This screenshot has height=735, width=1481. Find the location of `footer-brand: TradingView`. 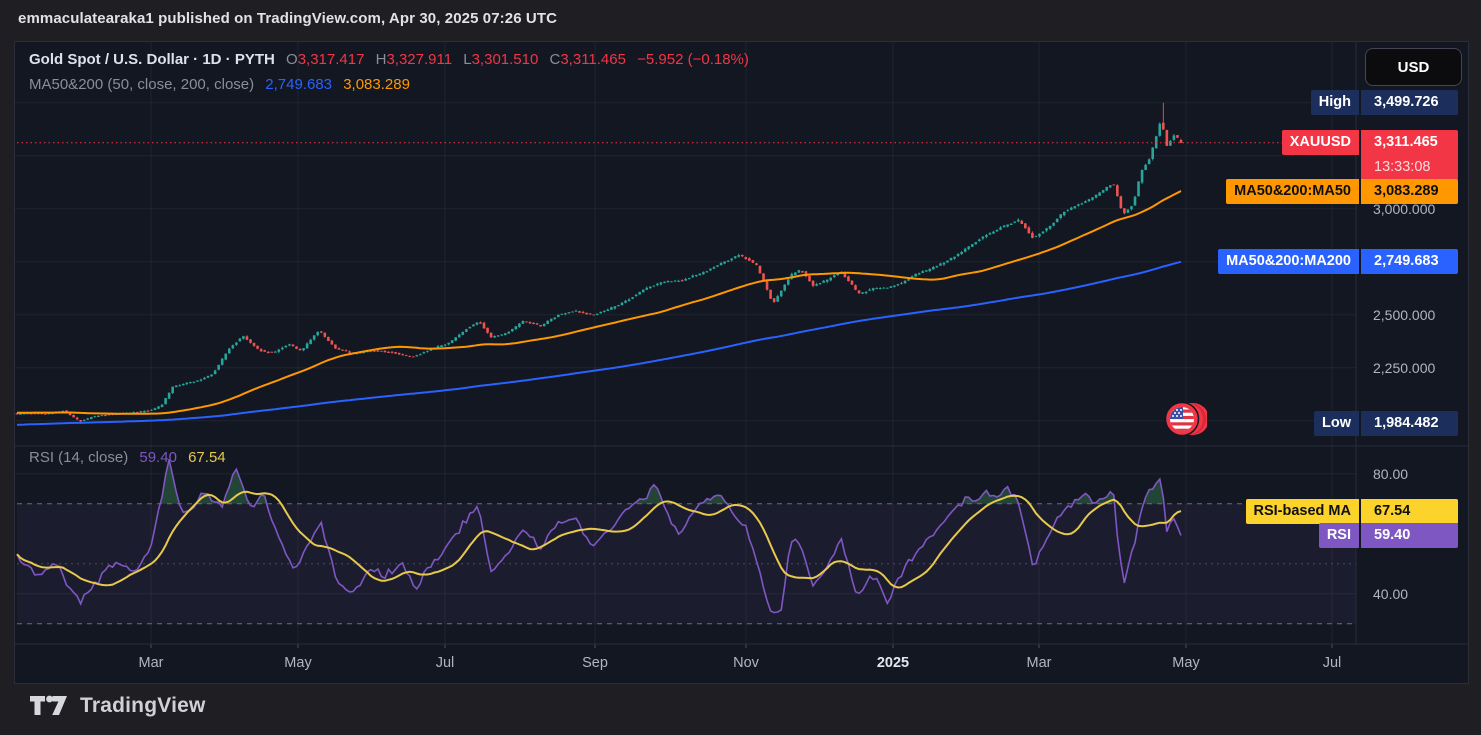

footer-brand: TradingView is located at coordinates (118, 706).